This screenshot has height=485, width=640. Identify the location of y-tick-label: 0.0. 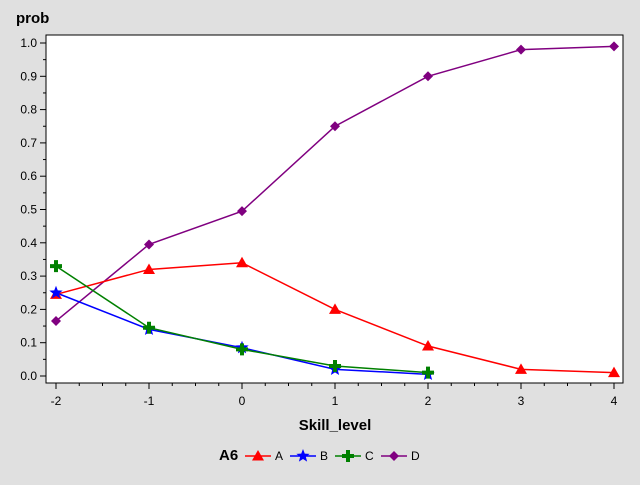
(28, 376).